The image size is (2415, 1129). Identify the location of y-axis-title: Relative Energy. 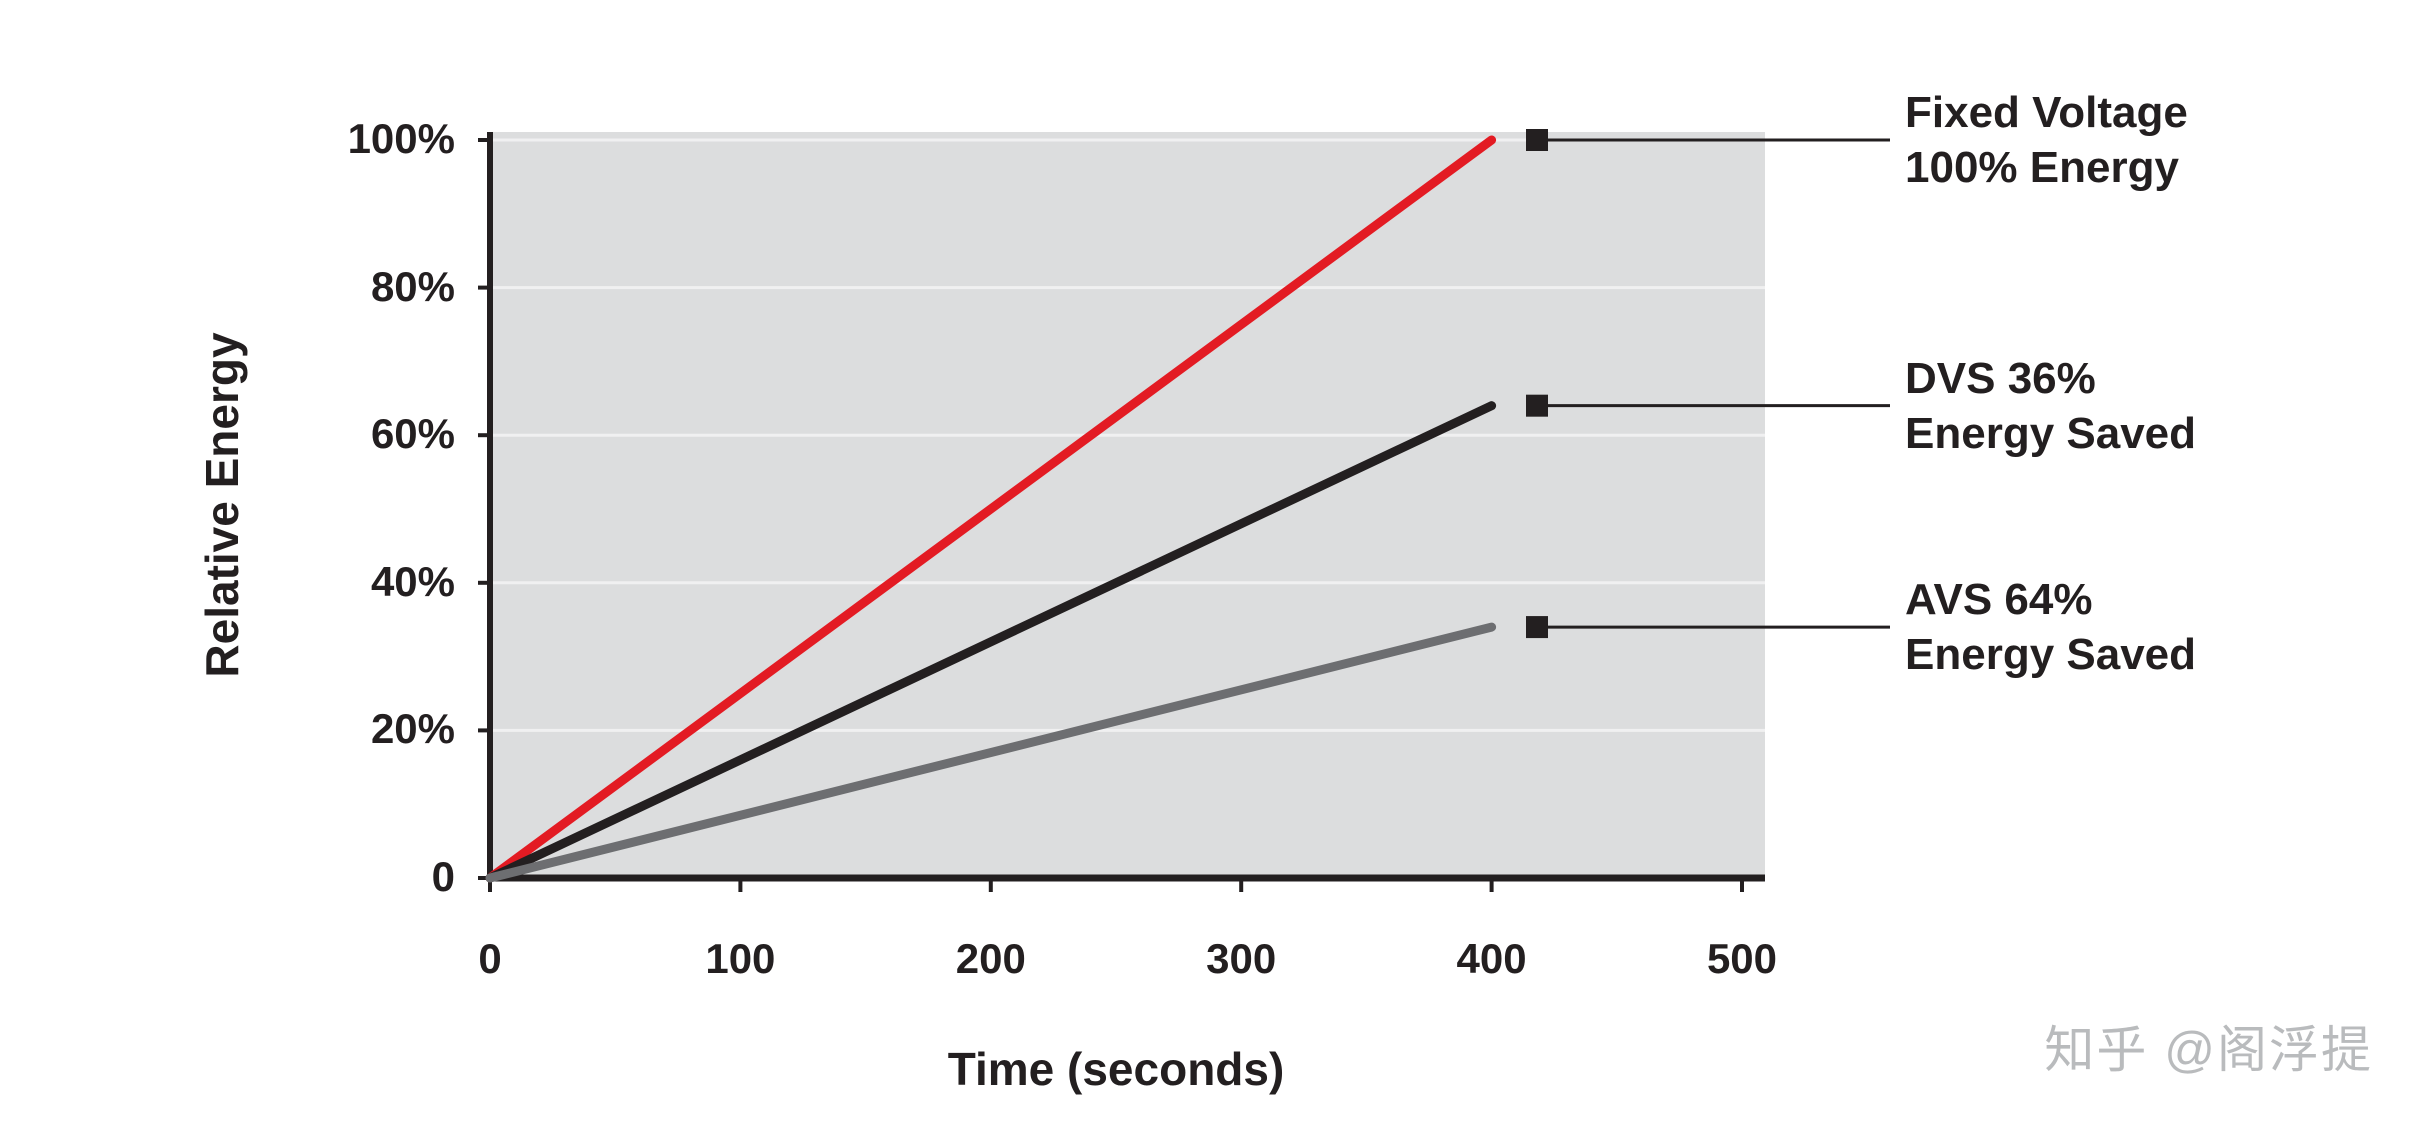
(222, 505).